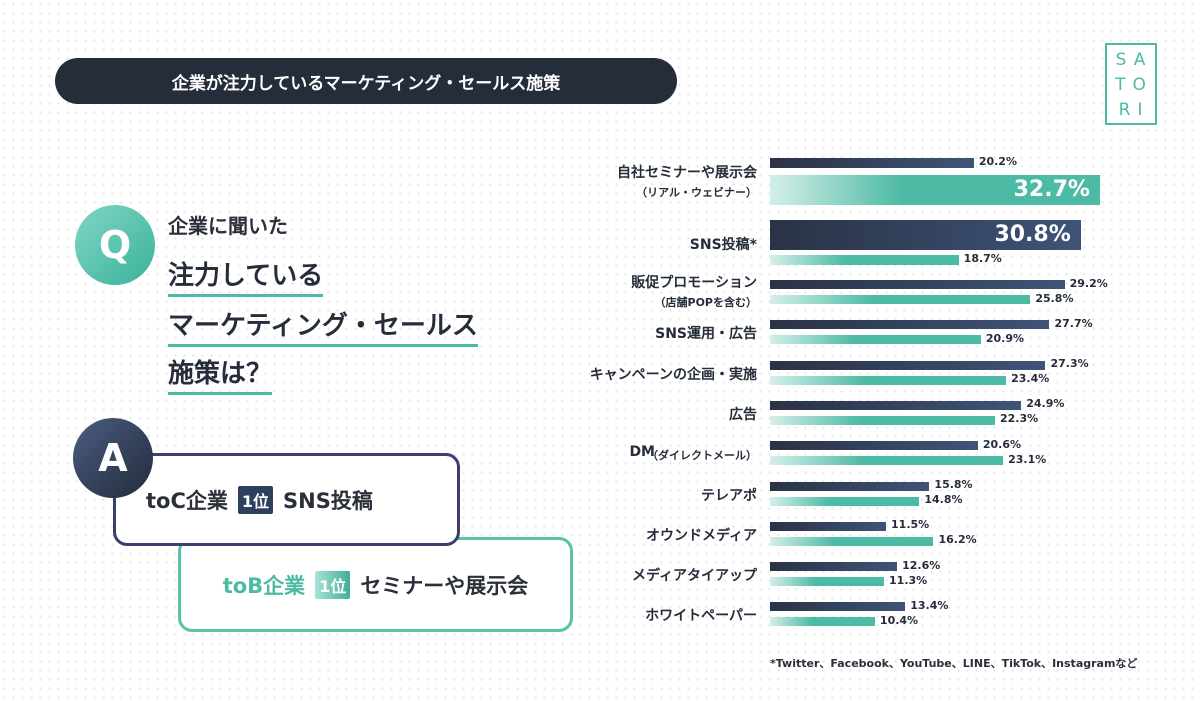 This screenshot has height=701, width=1200. I want to click on bar-value-label: 14.8%, so click(943, 499).